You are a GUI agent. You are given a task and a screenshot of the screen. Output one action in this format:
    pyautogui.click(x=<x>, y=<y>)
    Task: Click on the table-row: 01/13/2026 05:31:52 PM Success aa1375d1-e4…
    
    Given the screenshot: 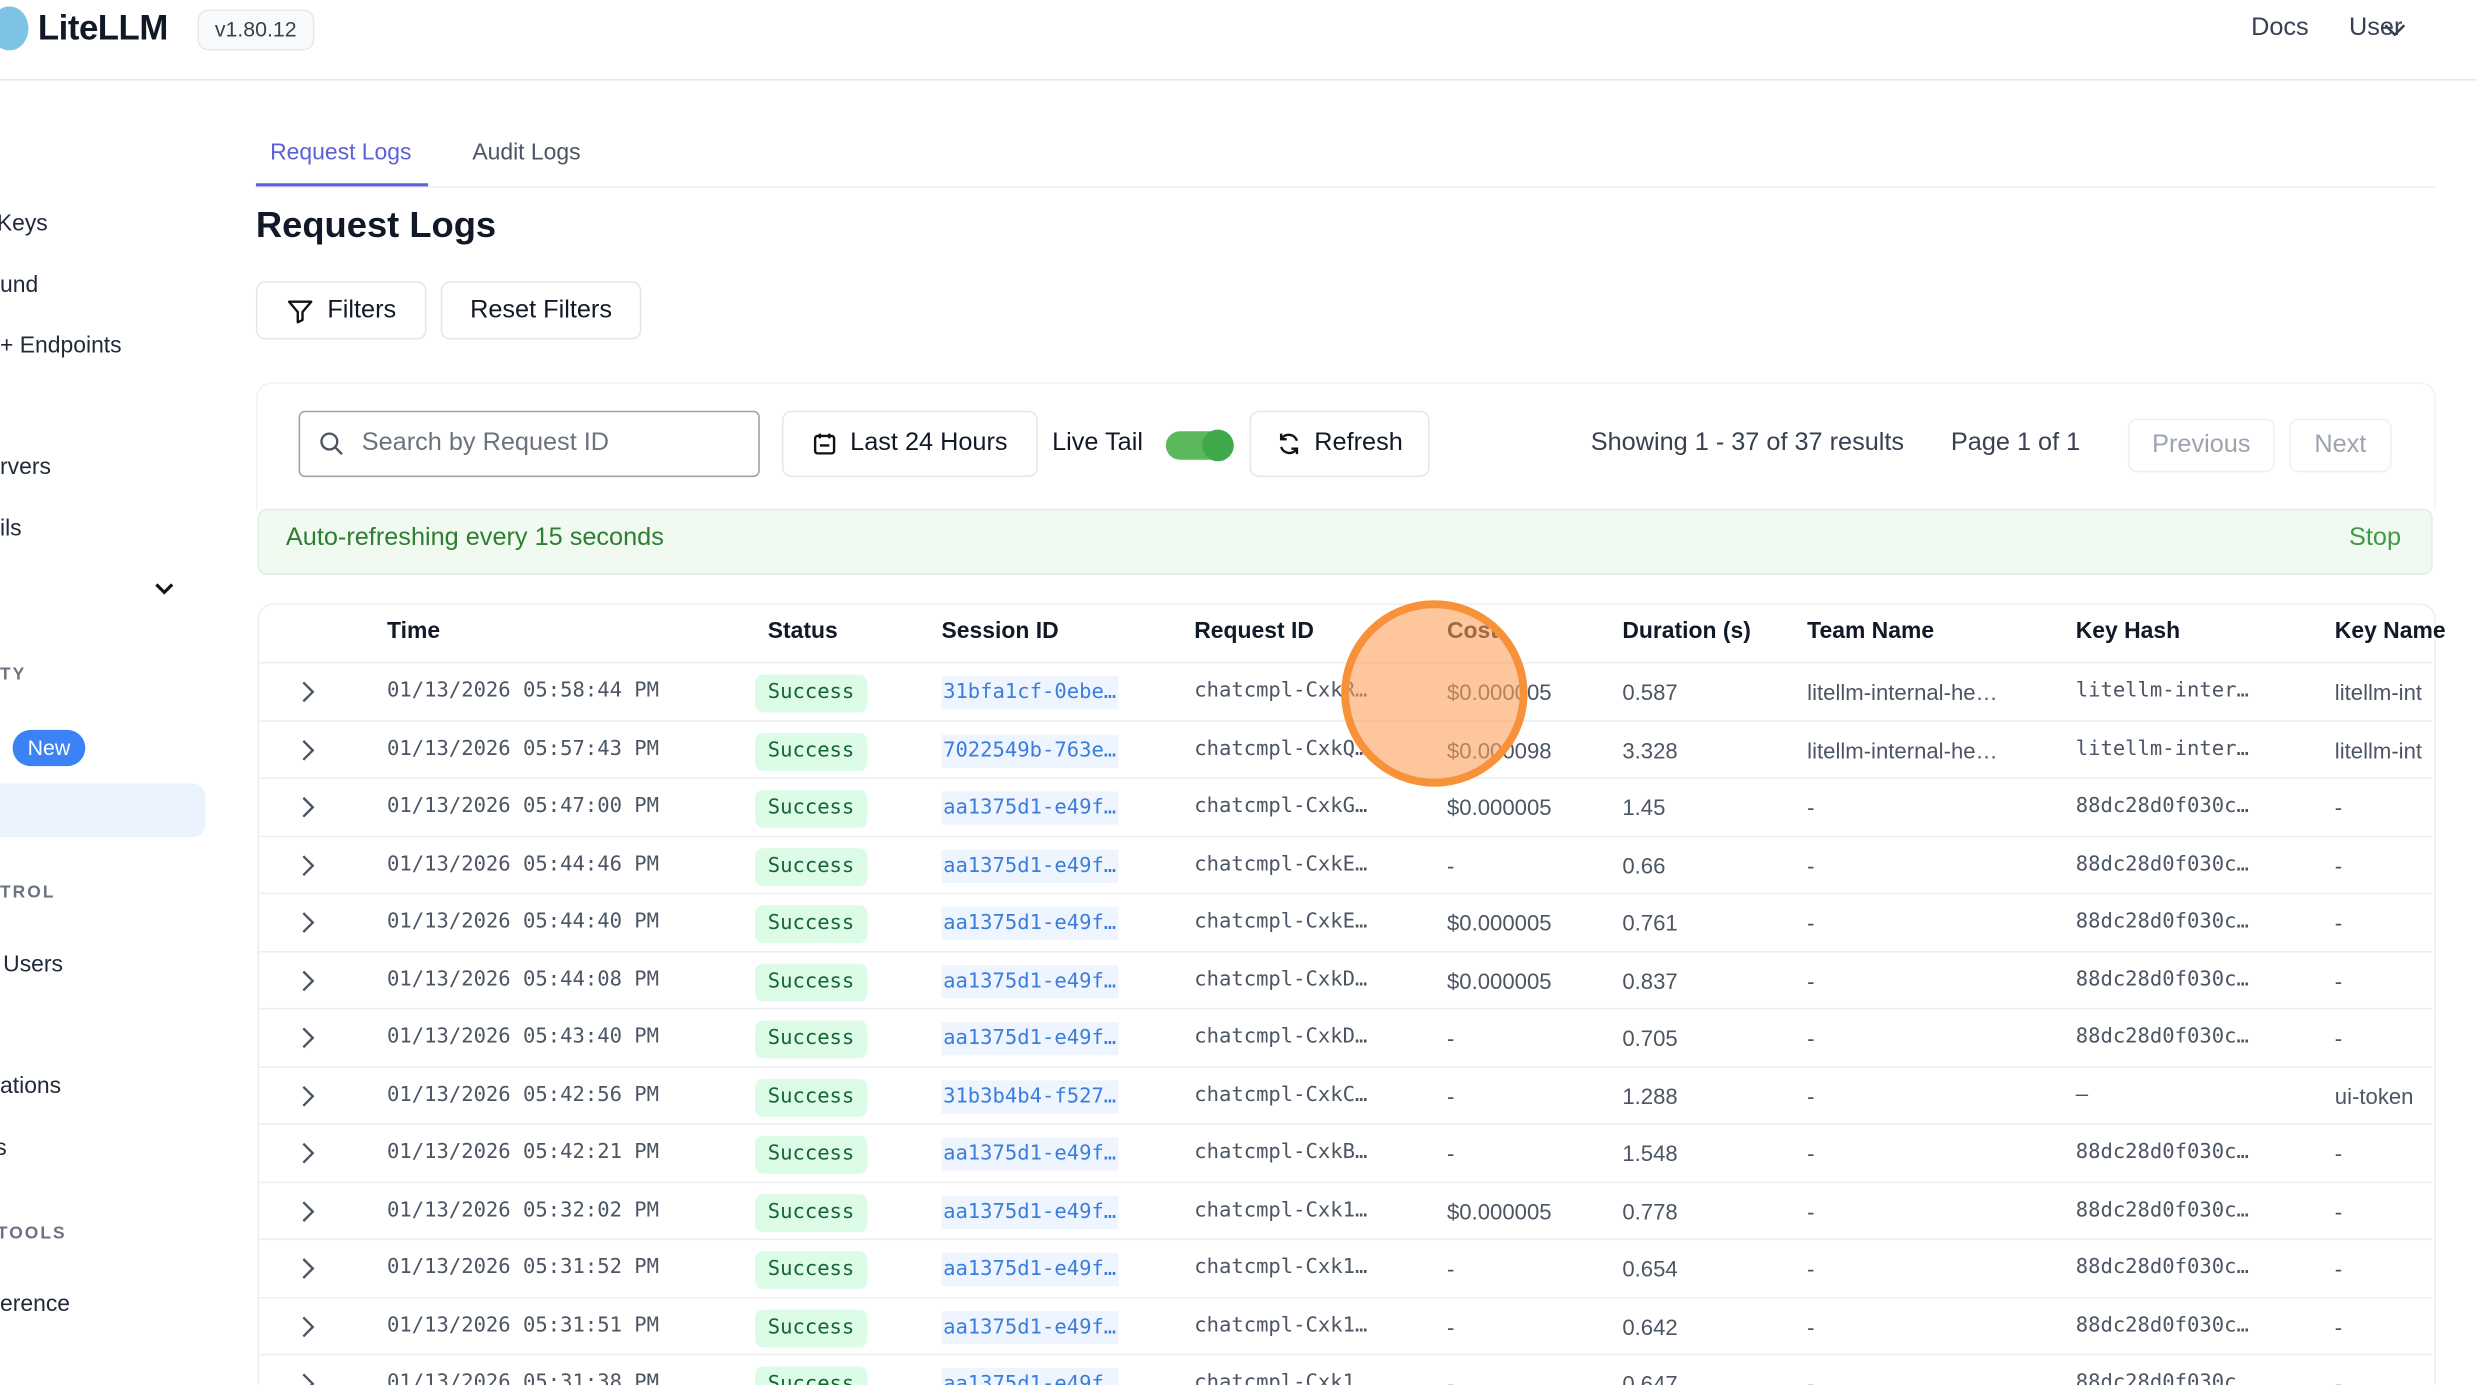 What is the action you would take?
    pyautogui.click(x=1345, y=1267)
    